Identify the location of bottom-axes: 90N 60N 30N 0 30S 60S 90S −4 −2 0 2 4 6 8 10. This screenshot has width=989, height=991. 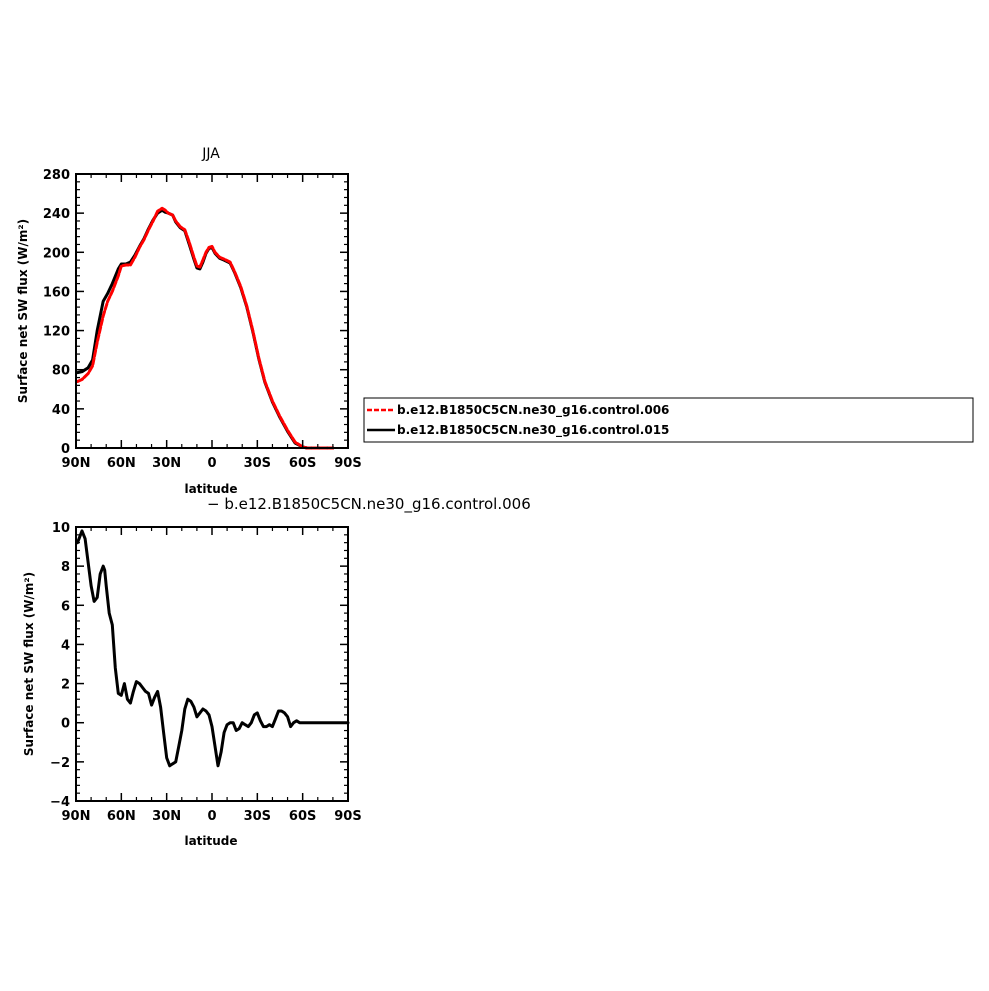
(206, 672).